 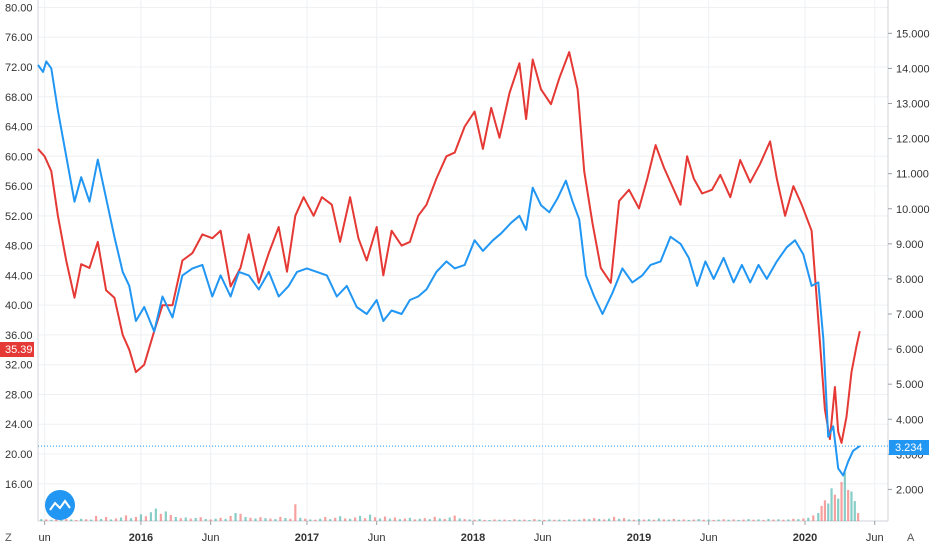 What do you see at coordinates (8, 538) in the screenshot?
I see `left-scale-button: Z` at bounding box center [8, 538].